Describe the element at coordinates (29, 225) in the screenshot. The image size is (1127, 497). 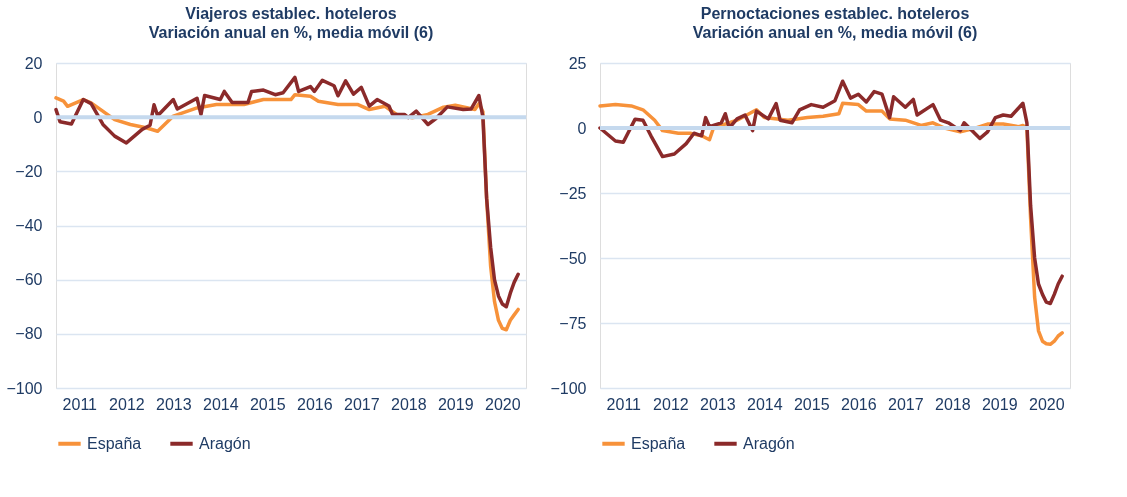
I see `y-tick-label: −40` at that location.